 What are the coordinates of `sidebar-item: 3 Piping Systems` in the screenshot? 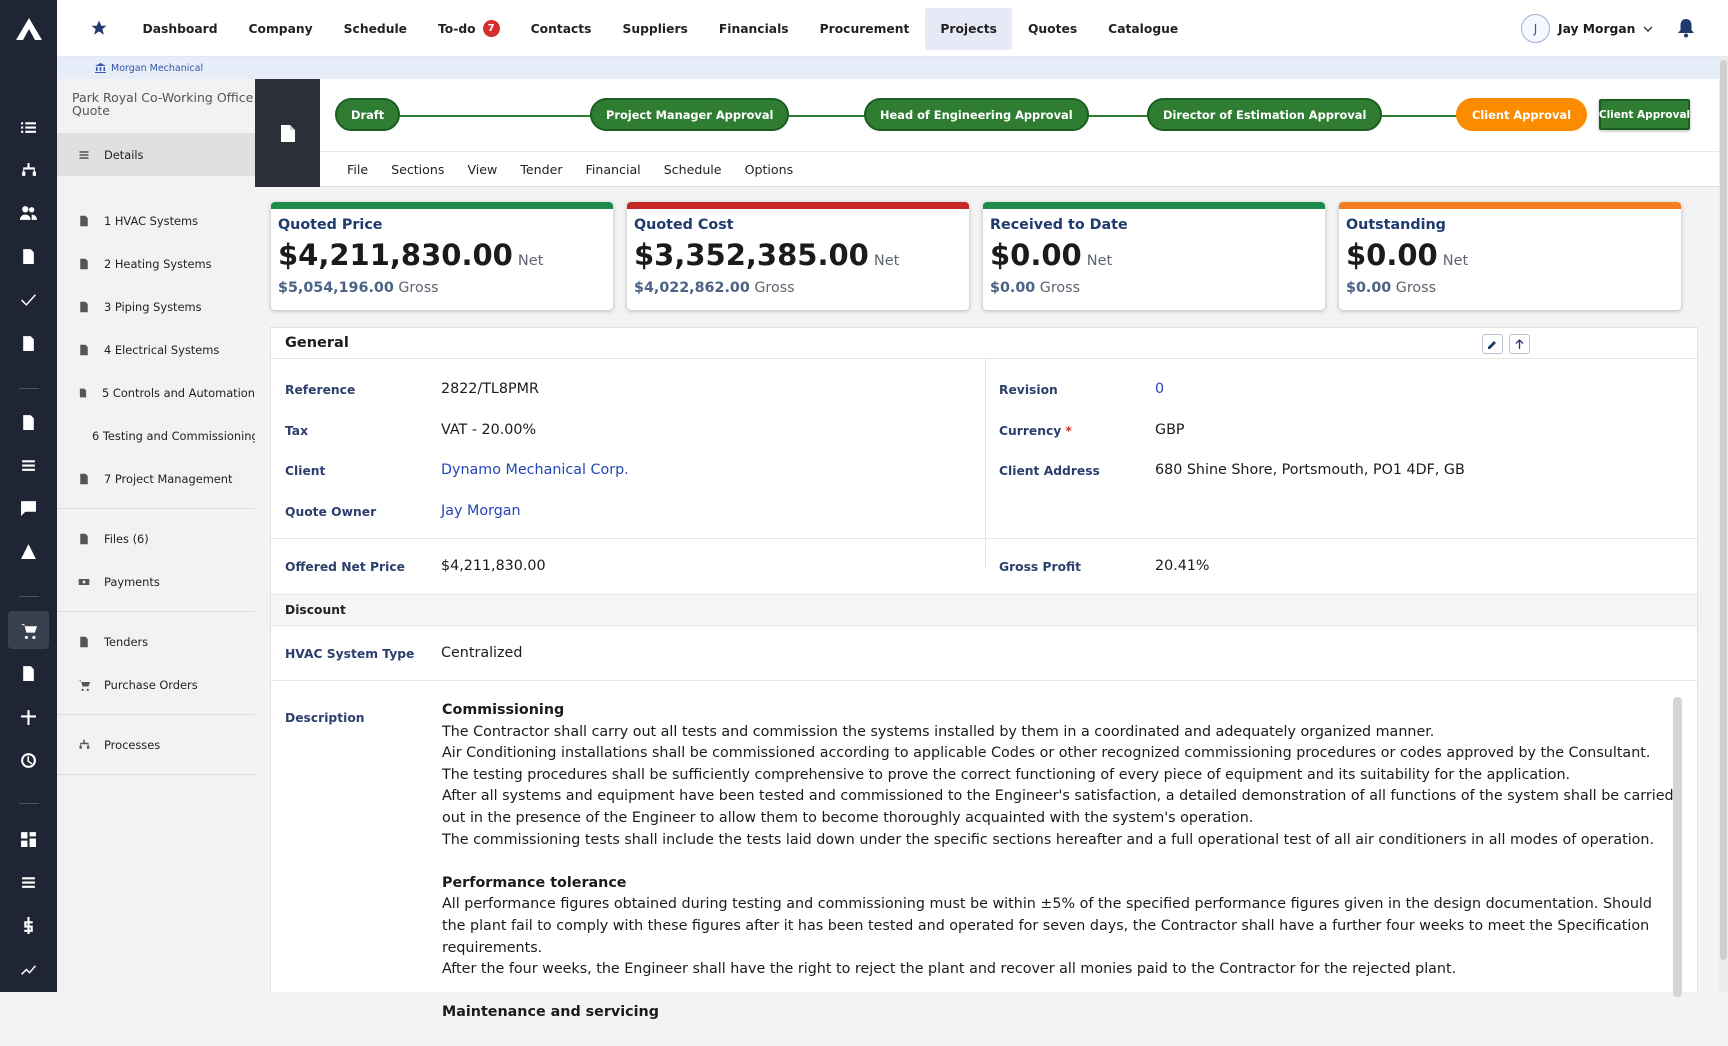 It's located at (156, 306).